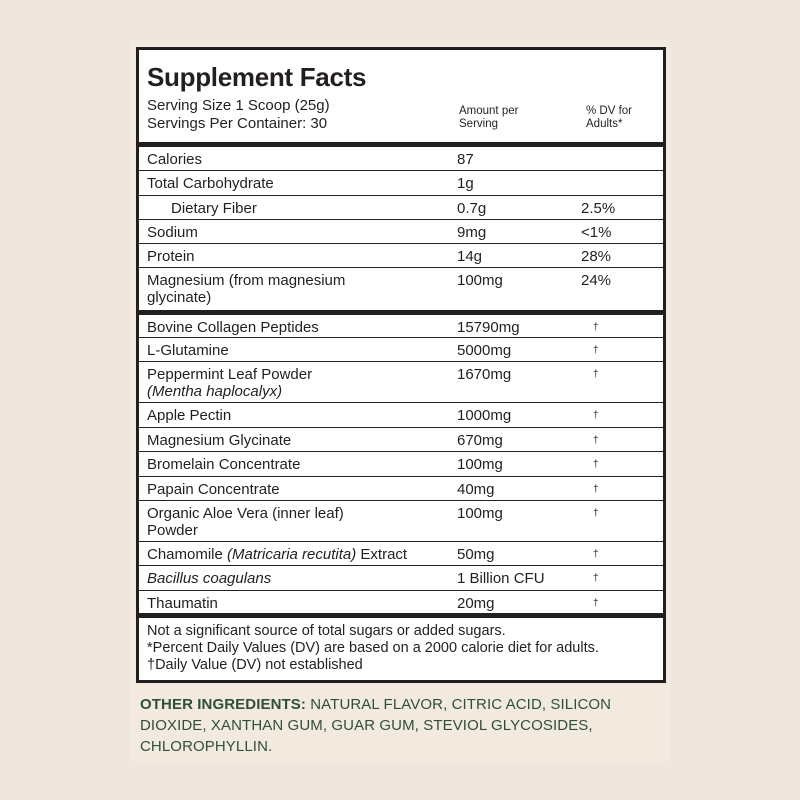 The height and width of the screenshot is (800, 800). I want to click on row-dv, so click(622, 160).